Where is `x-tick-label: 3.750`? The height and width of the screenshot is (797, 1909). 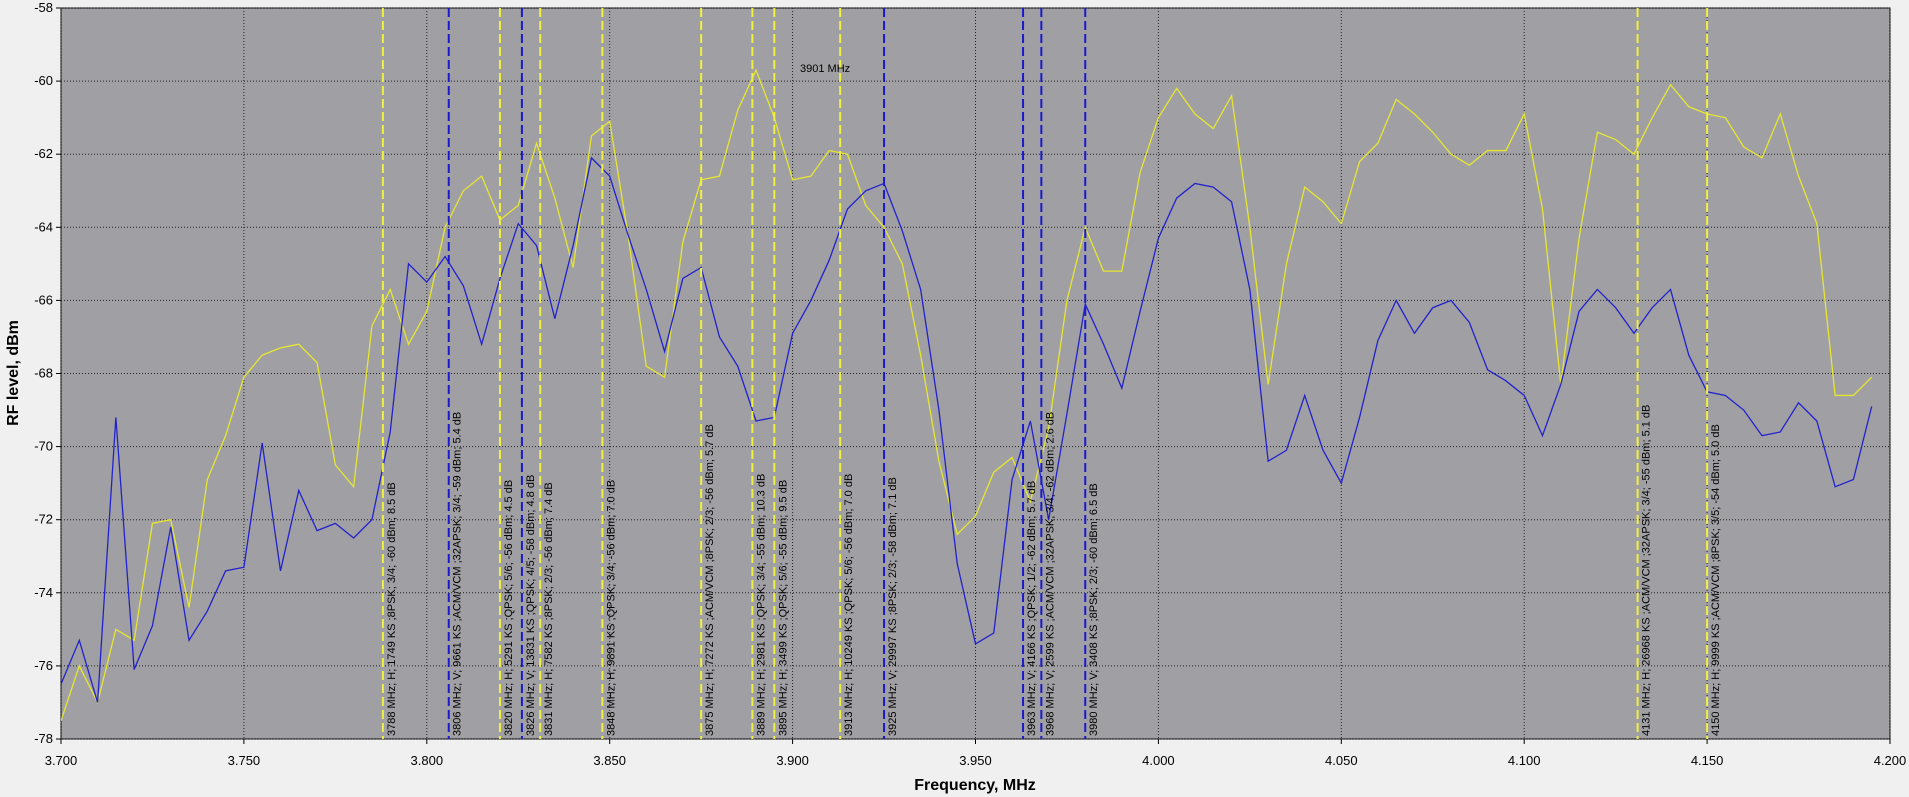
x-tick-label: 3.750 is located at coordinates (244, 760).